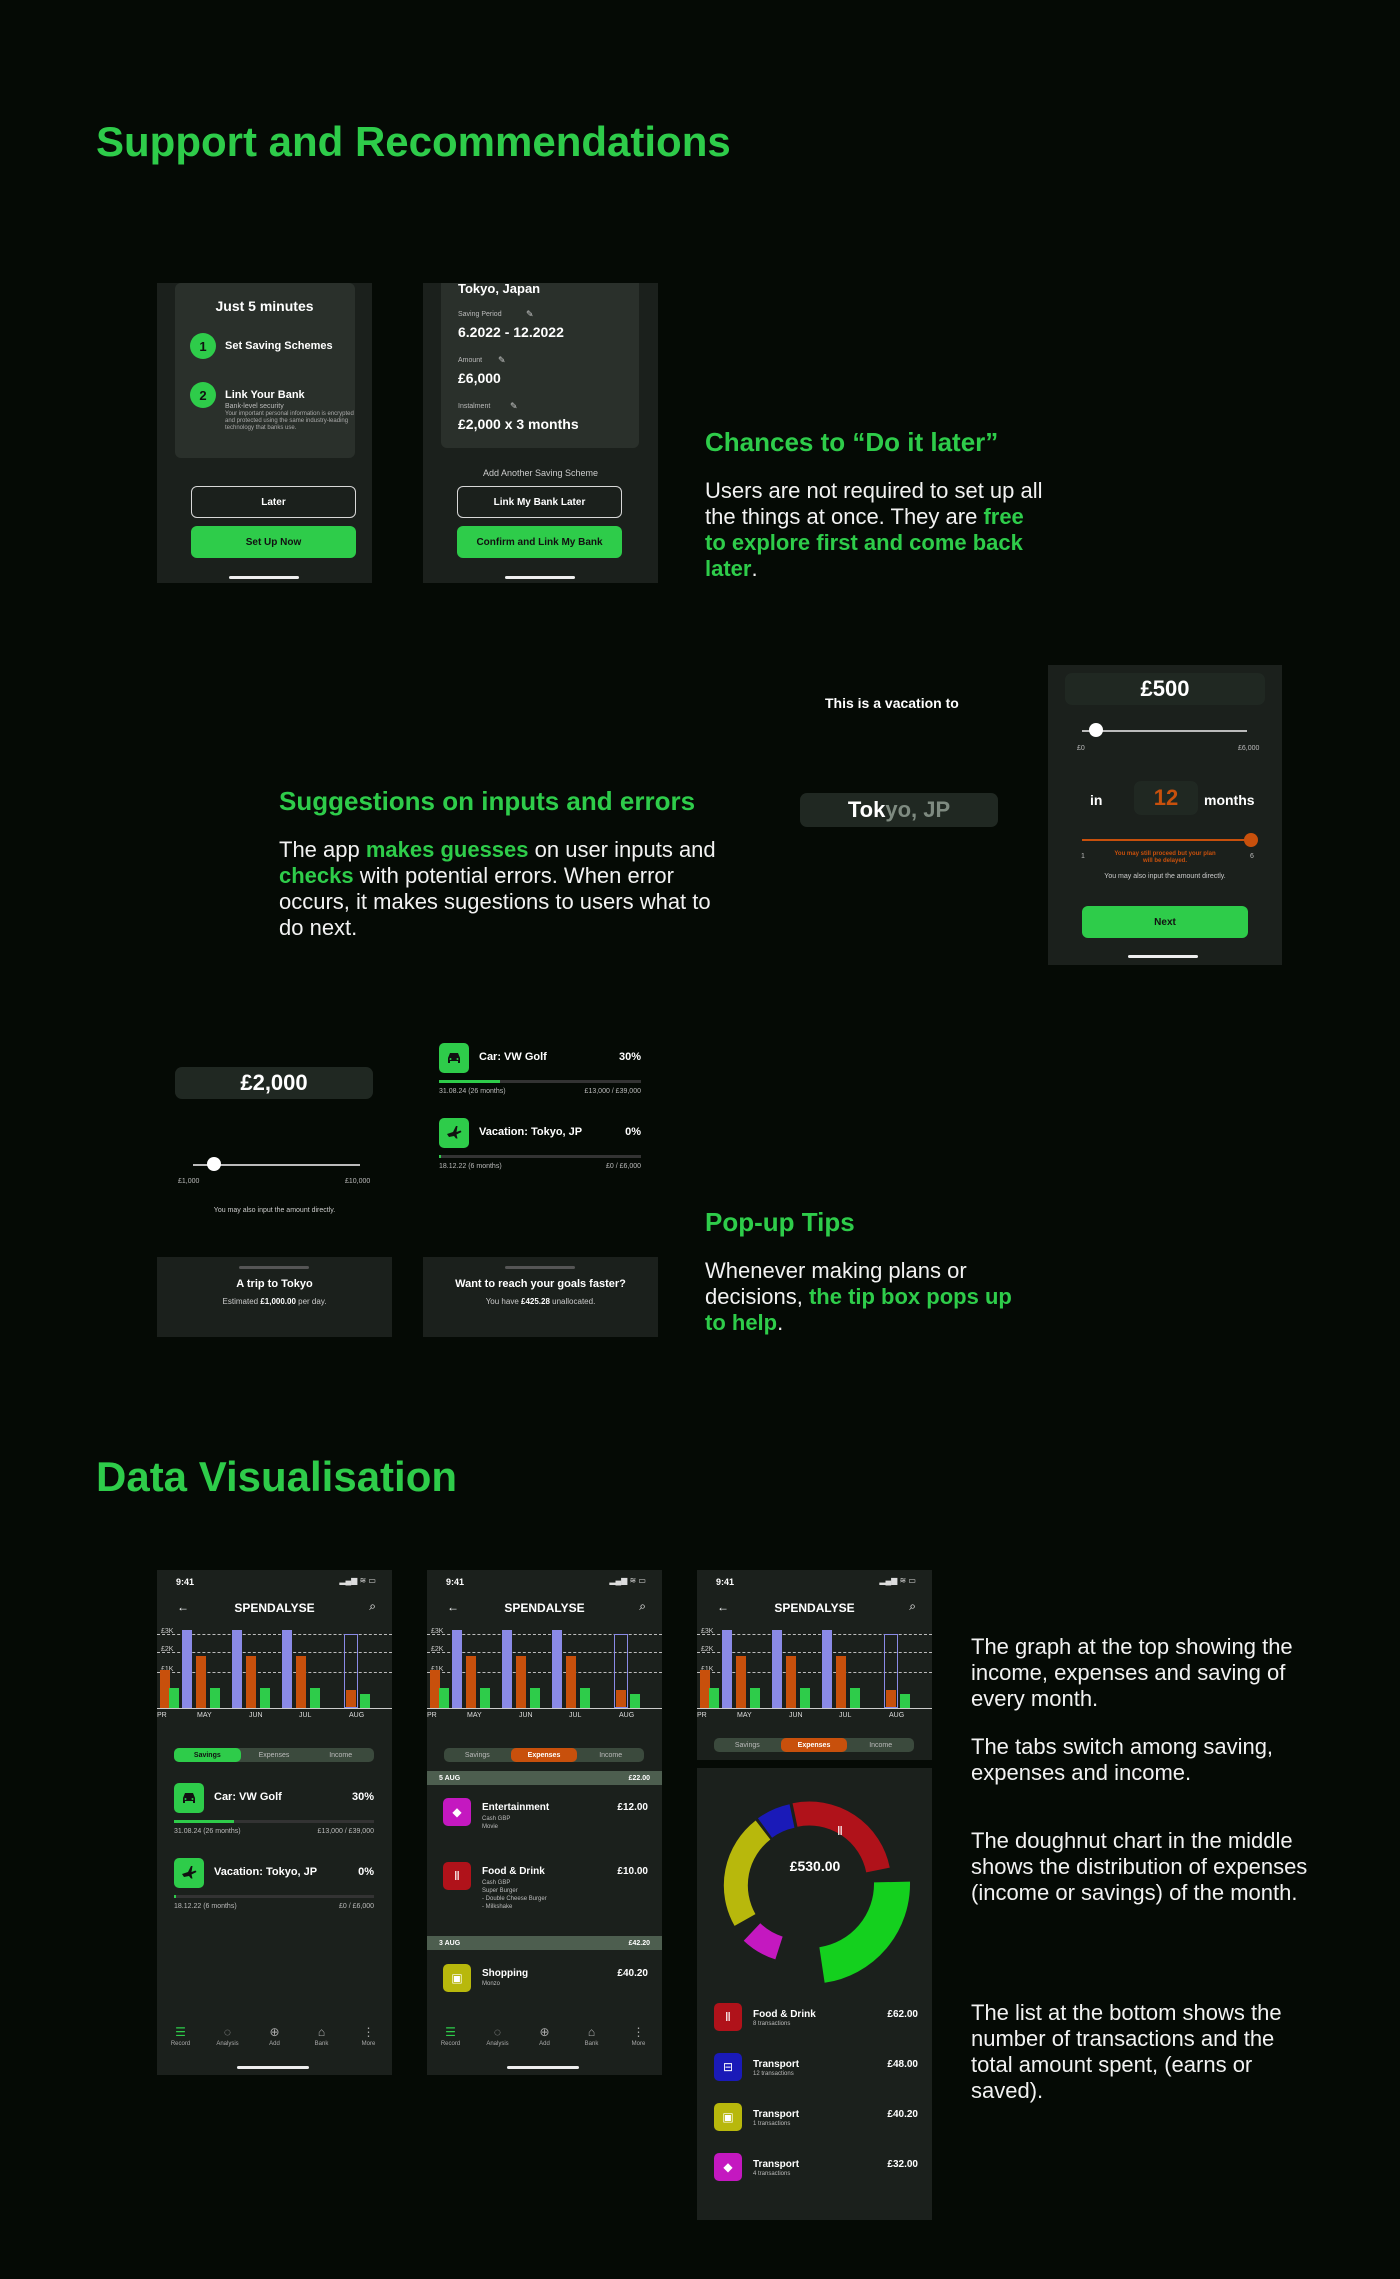  Describe the element at coordinates (539, 502) in the screenshot. I see `link-bank-later-button: Link My Bank Later` at that location.